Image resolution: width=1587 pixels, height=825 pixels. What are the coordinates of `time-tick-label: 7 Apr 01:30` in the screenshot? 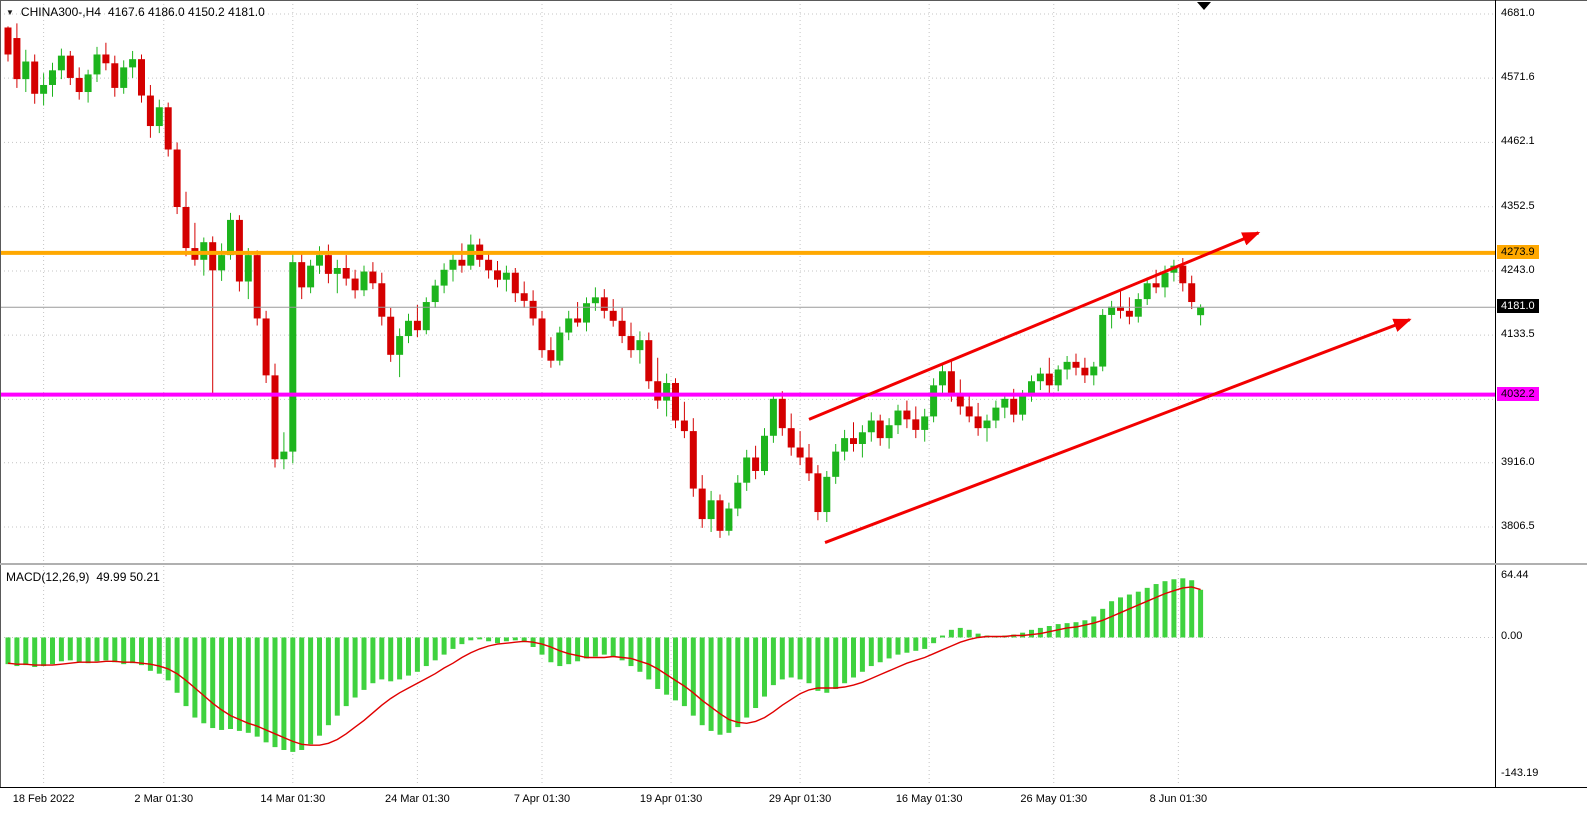 It's located at (542, 799).